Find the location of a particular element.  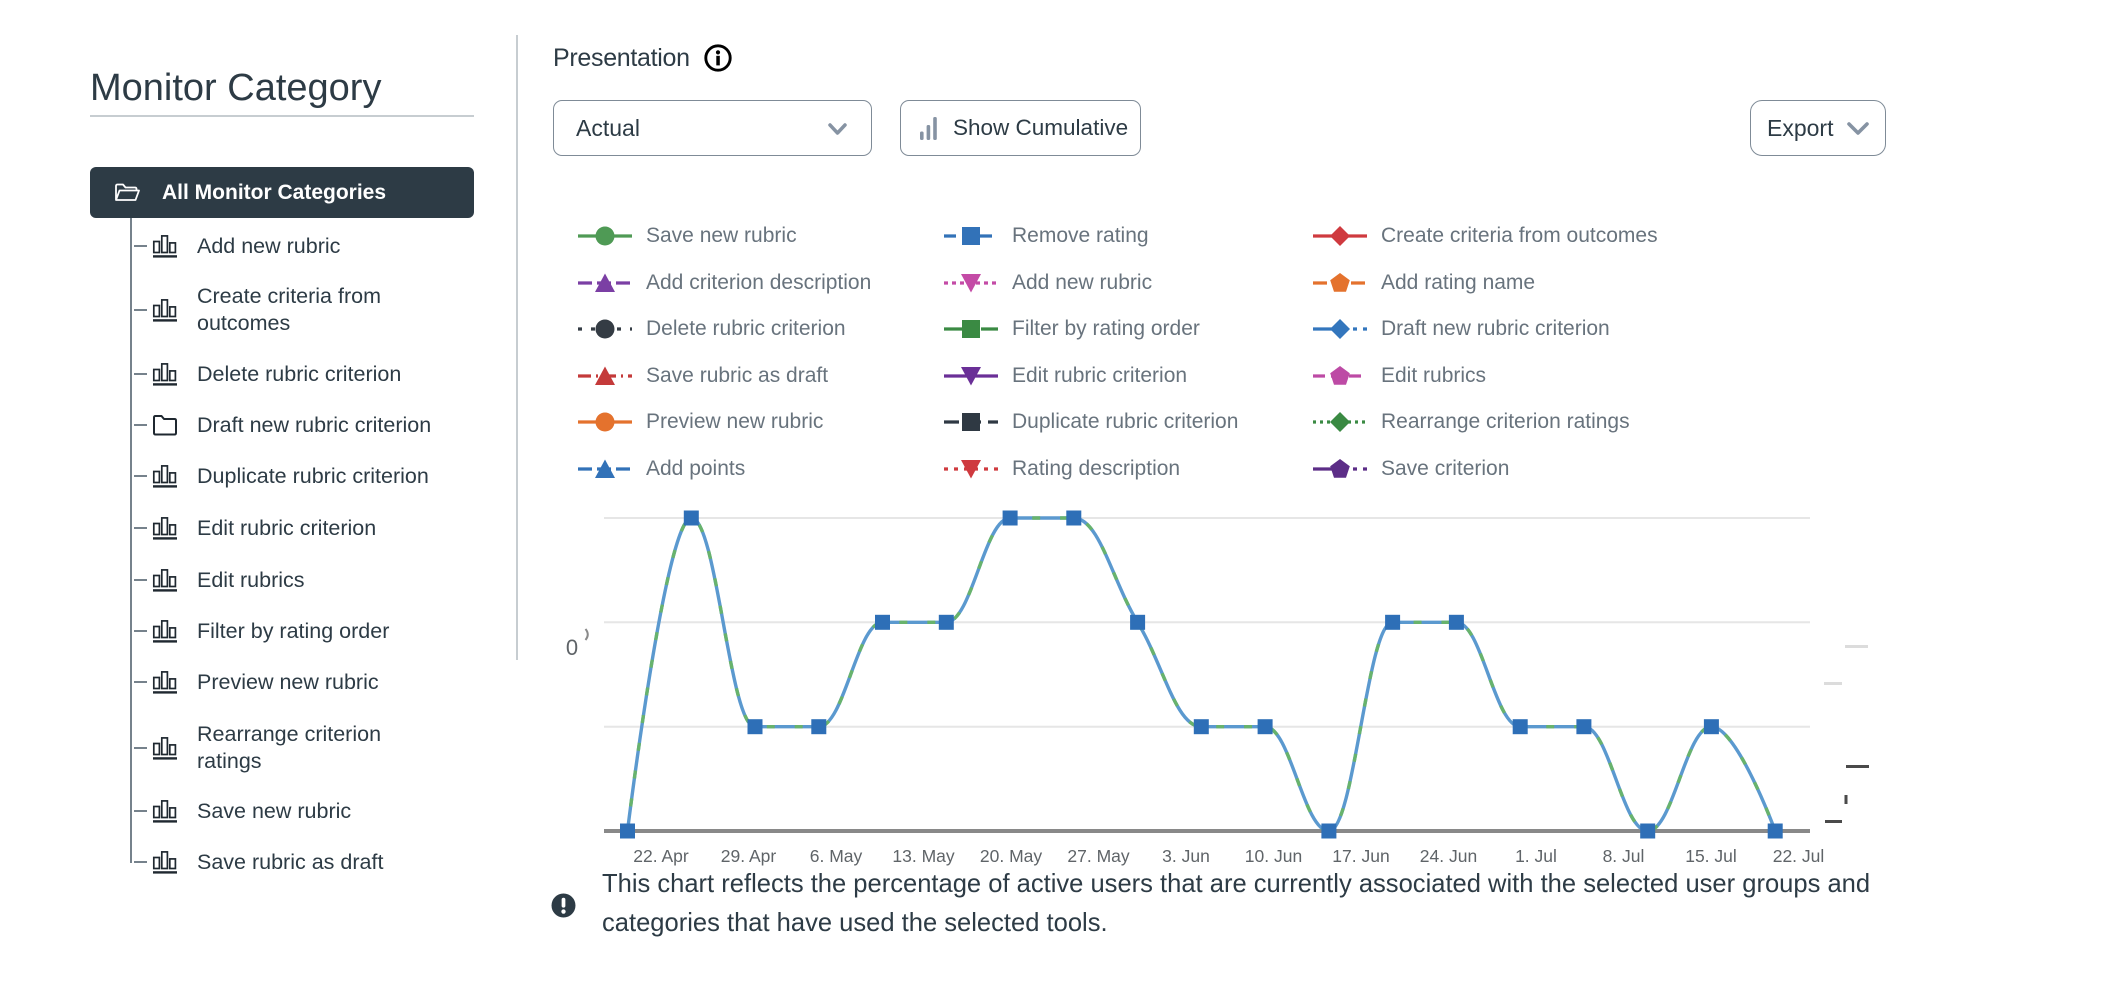

svg-text: 0 is located at coordinates (572, 647).